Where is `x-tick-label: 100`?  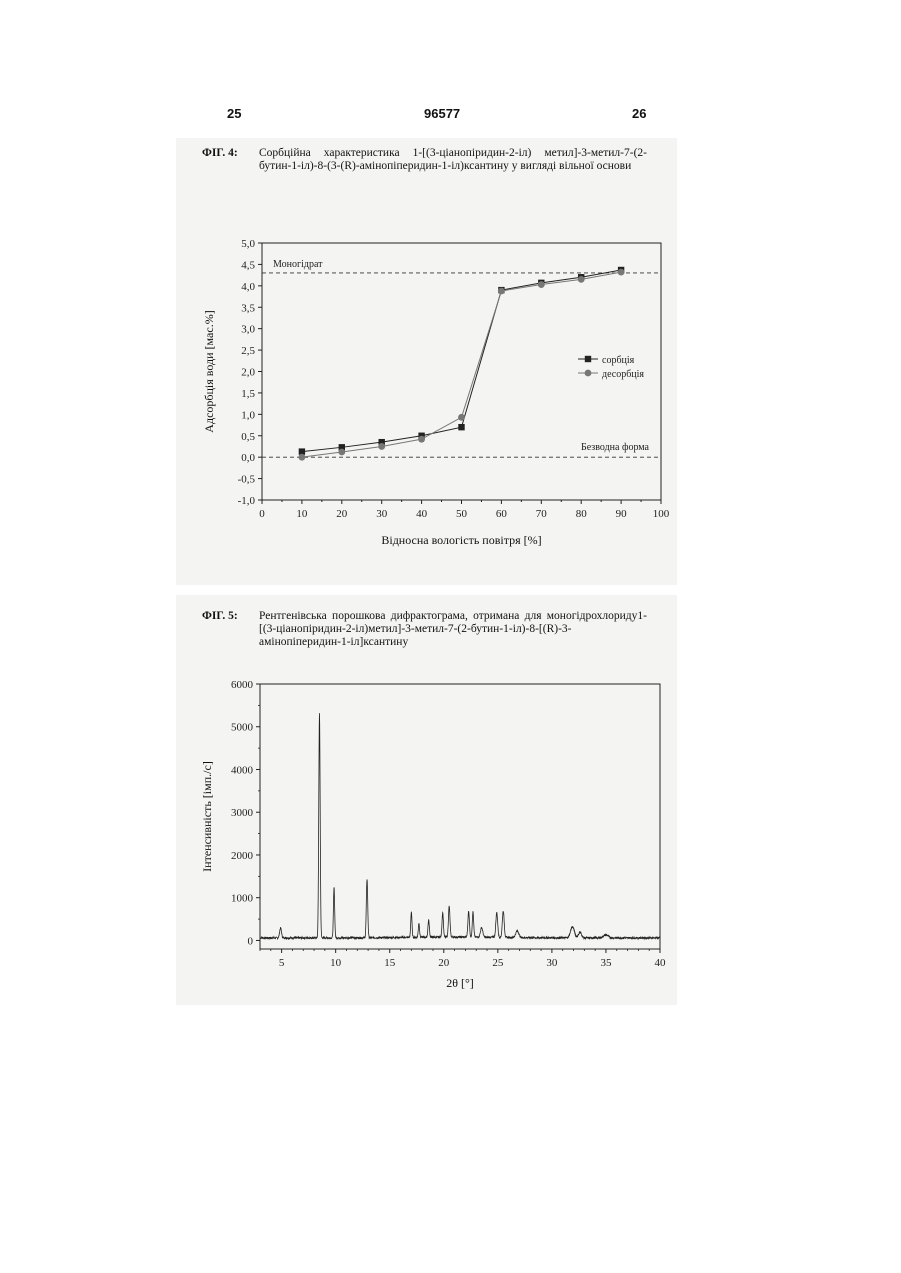
x-tick-label: 100 is located at coordinates (661, 514).